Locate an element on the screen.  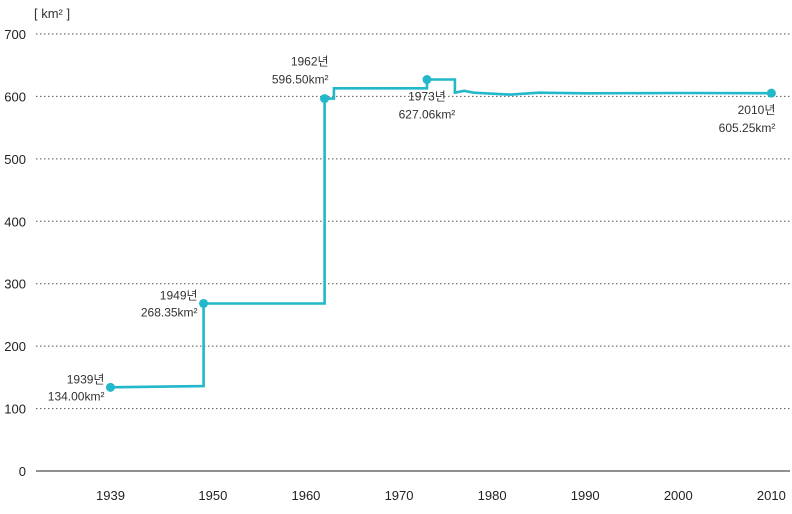
y-unit-label: [ km² ] is located at coordinates (52, 13).